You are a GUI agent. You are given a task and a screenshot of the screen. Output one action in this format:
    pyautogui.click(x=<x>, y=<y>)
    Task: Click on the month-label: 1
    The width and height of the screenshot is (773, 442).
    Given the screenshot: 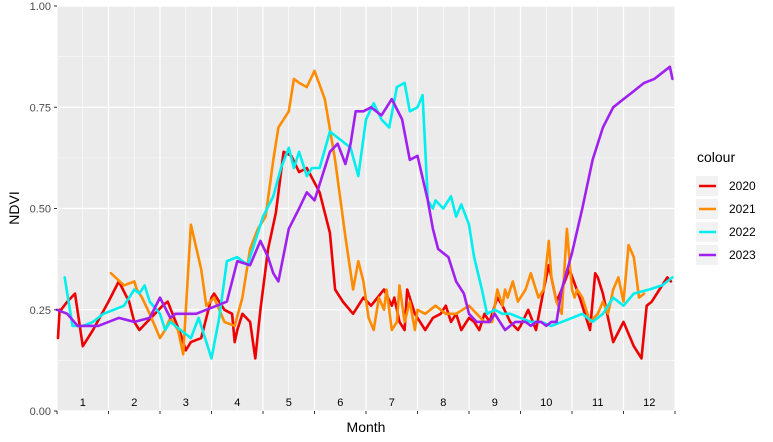 What is the action you would take?
    pyautogui.click(x=83, y=403)
    